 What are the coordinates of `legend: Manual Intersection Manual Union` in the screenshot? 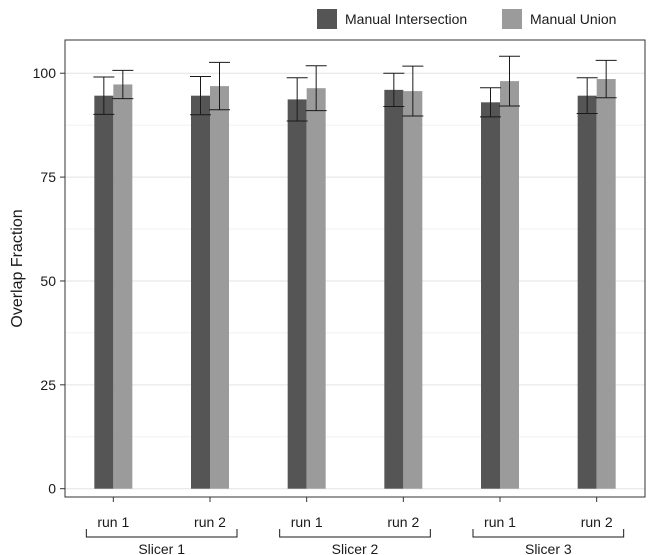 It's located at (466, 19).